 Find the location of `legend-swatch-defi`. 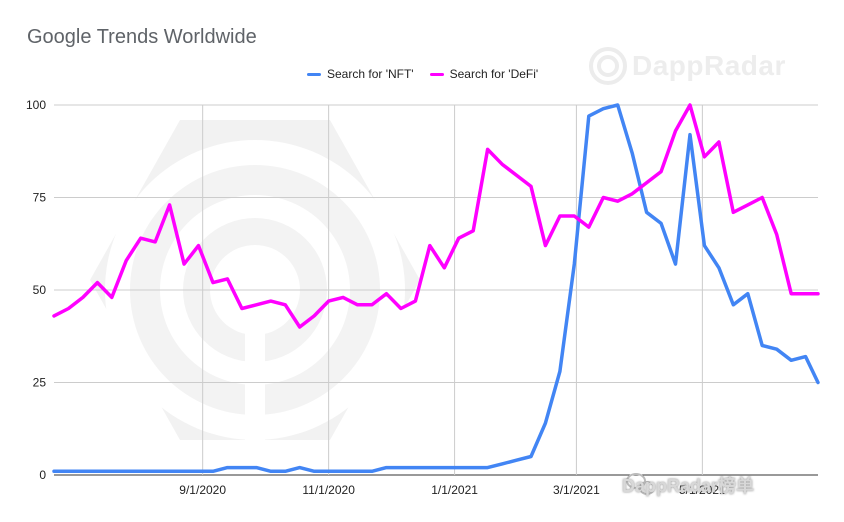

legend-swatch-defi is located at coordinates (436, 74).